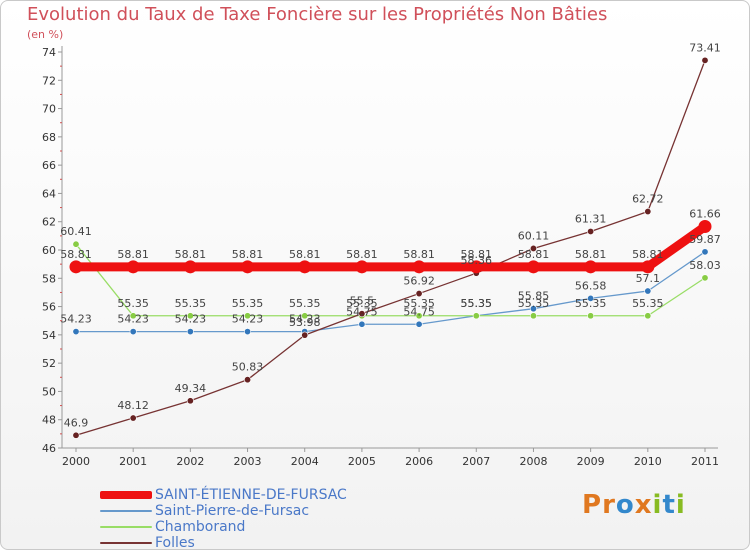 This screenshot has width=750, height=551. Describe the element at coordinates (49, 250) in the screenshot. I see `y-tick-label: 60` at that location.